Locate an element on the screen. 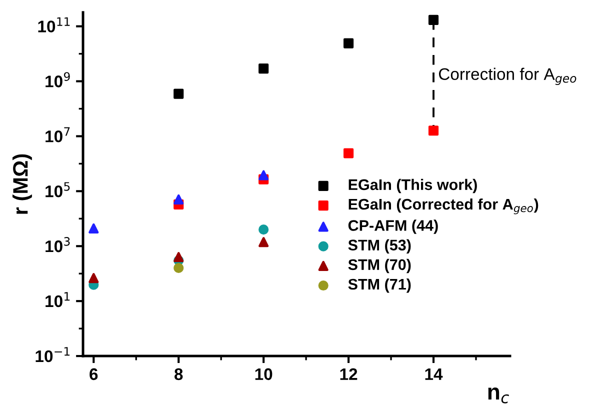 Image resolution: width=593 pixels, height=414 pixels. x-tick-label: 14 is located at coordinates (434, 374).